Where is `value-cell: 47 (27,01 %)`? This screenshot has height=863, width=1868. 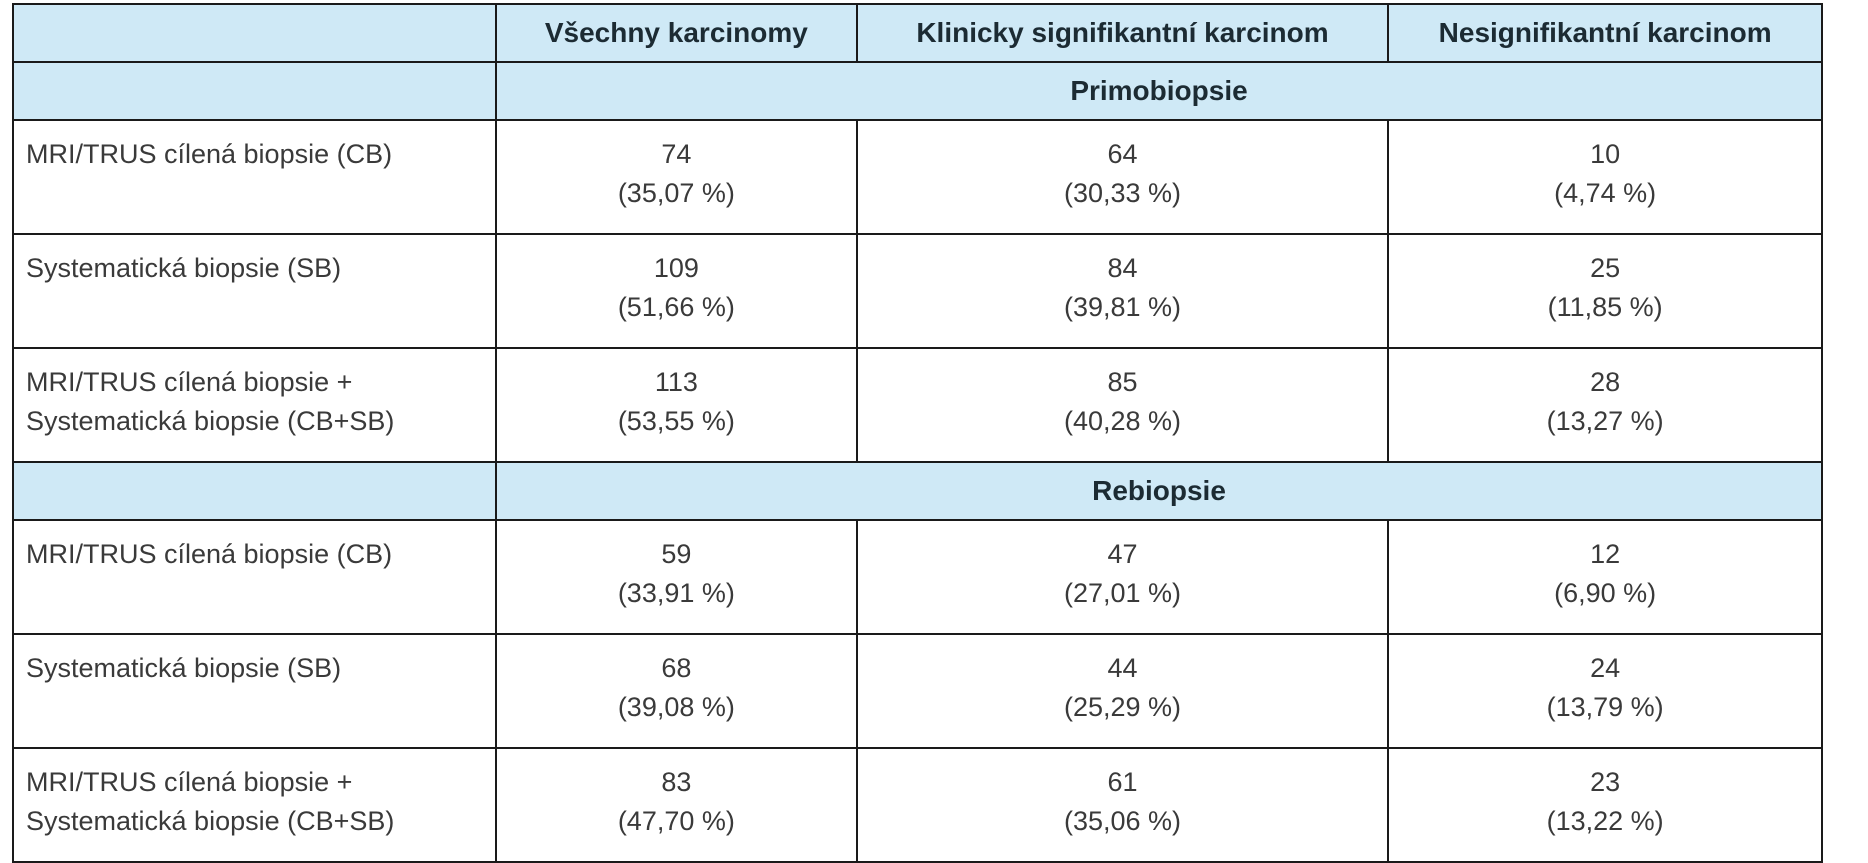 value-cell: 47 (27,01 %) is located at coordinates (1122, 577).